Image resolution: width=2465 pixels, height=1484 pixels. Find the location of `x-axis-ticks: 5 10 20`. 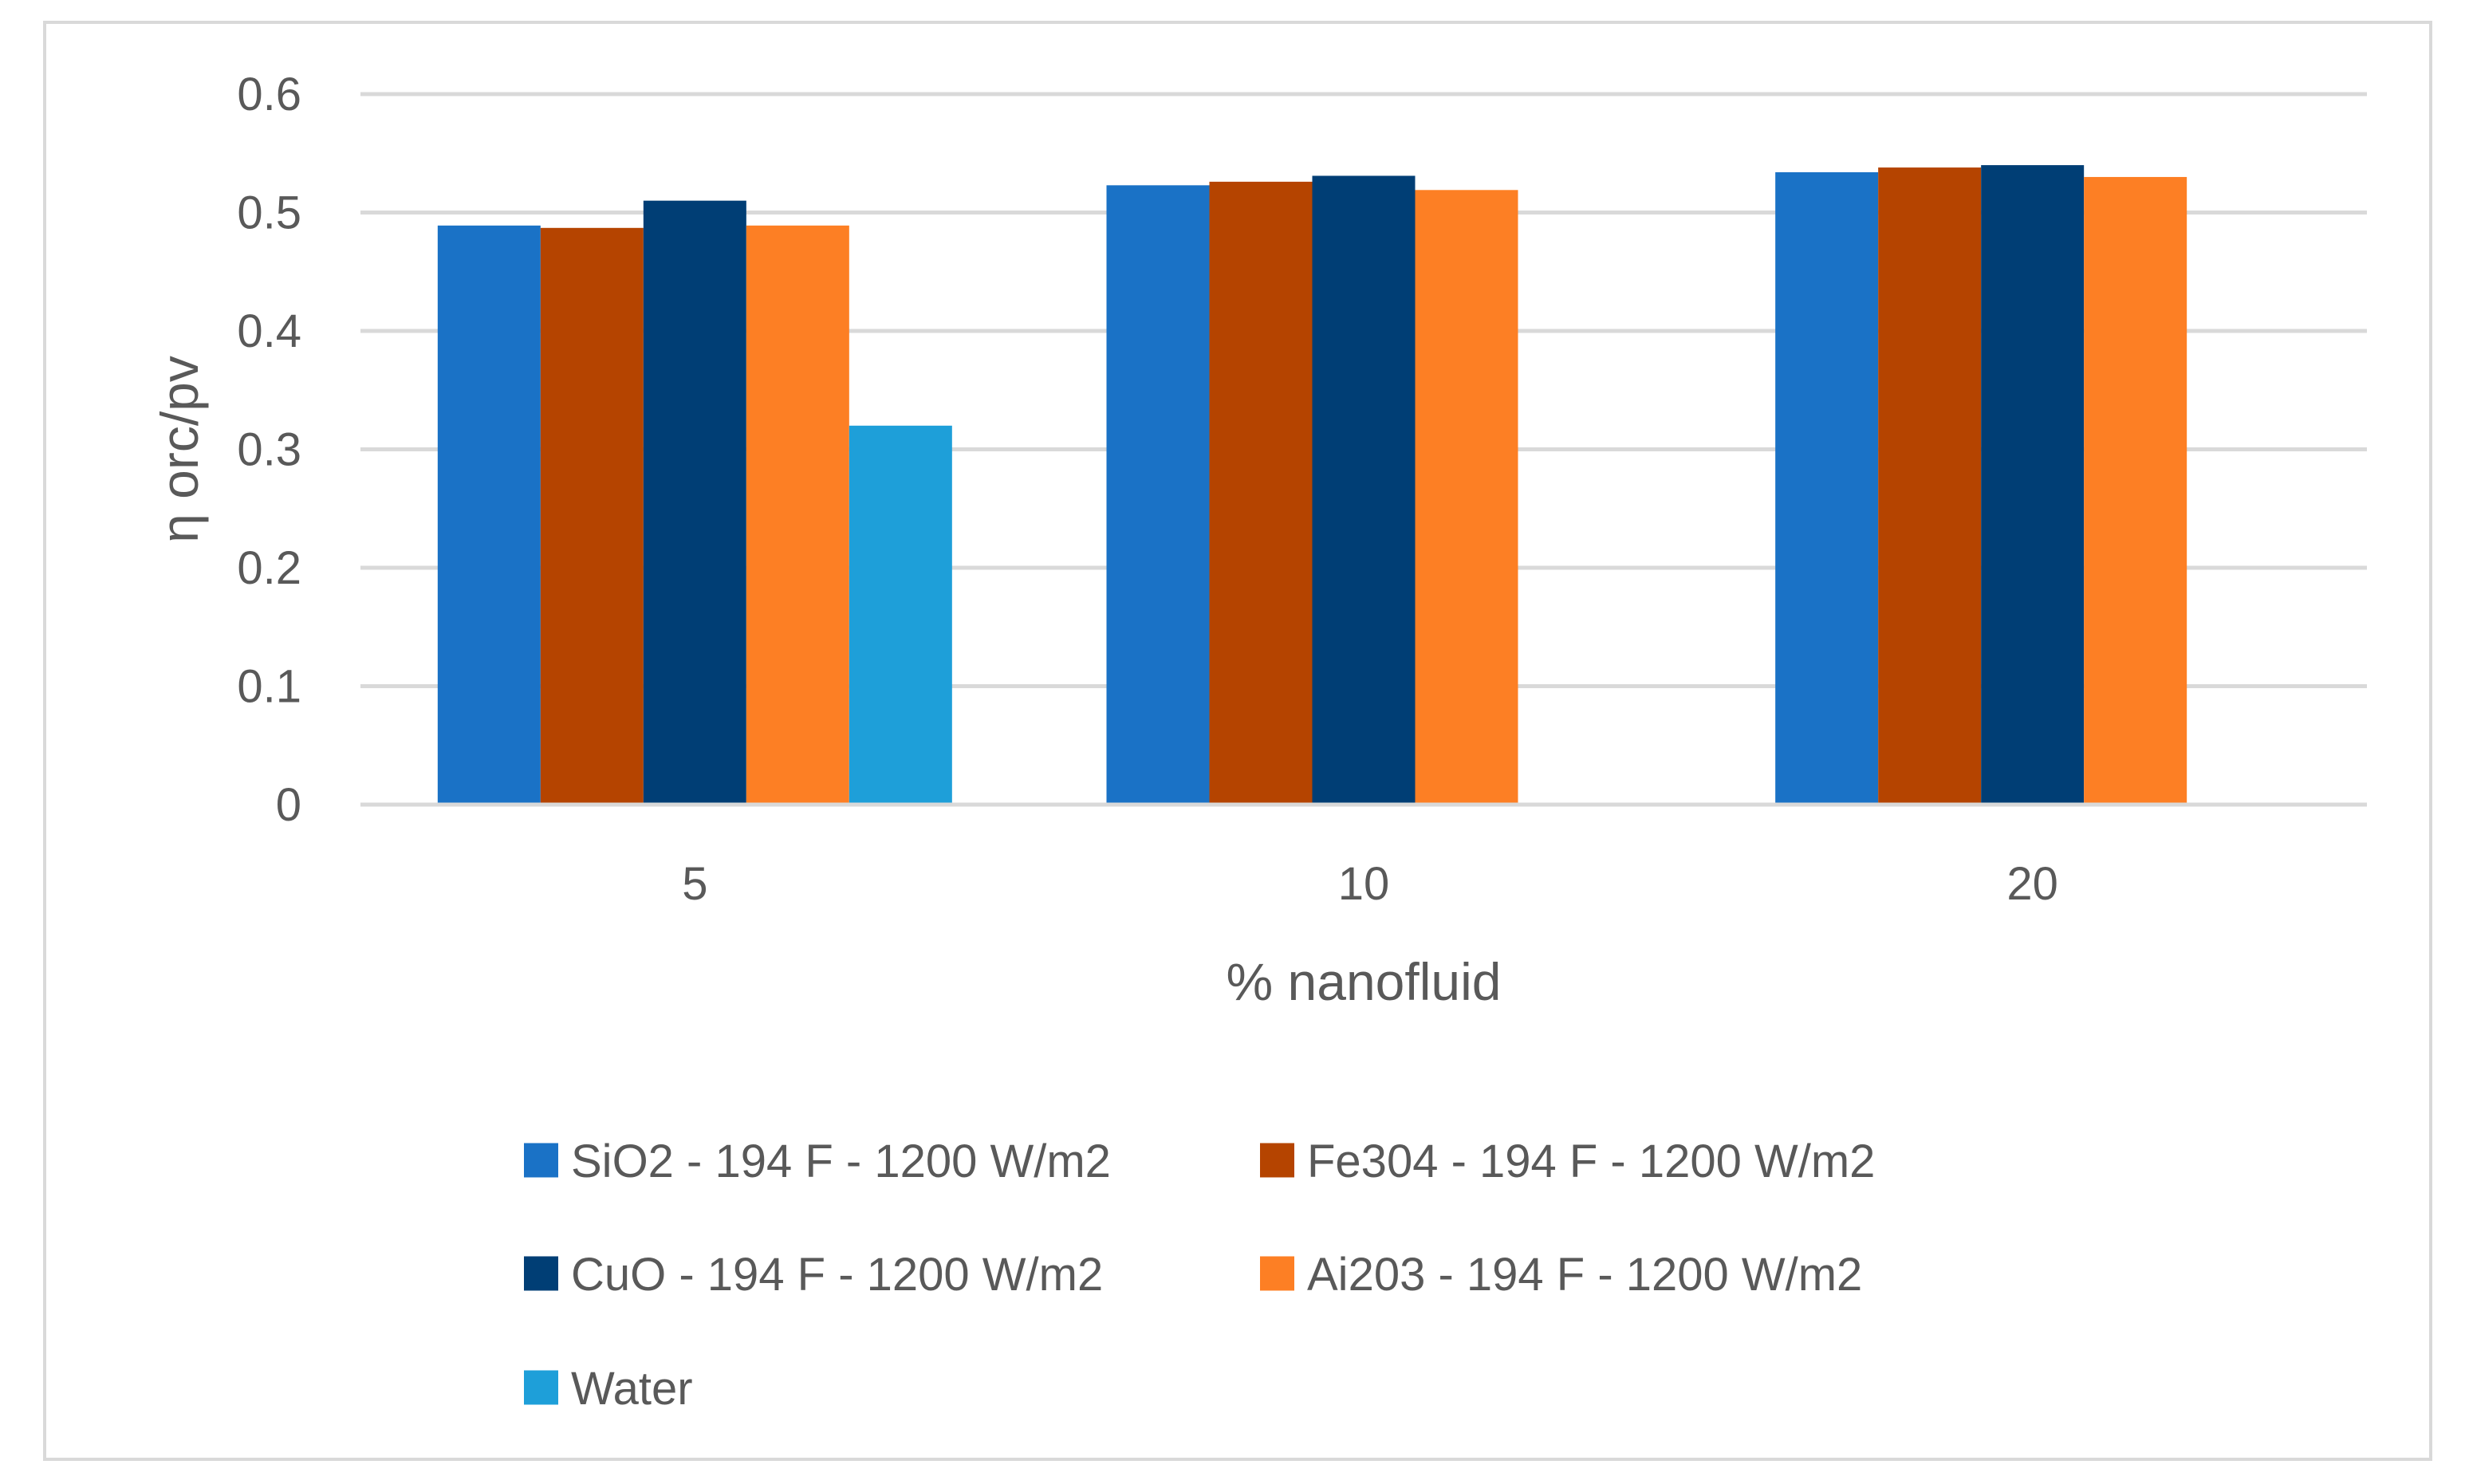

x-axis-ticks: 5 10 20 is located at coordinates (1370, 884).